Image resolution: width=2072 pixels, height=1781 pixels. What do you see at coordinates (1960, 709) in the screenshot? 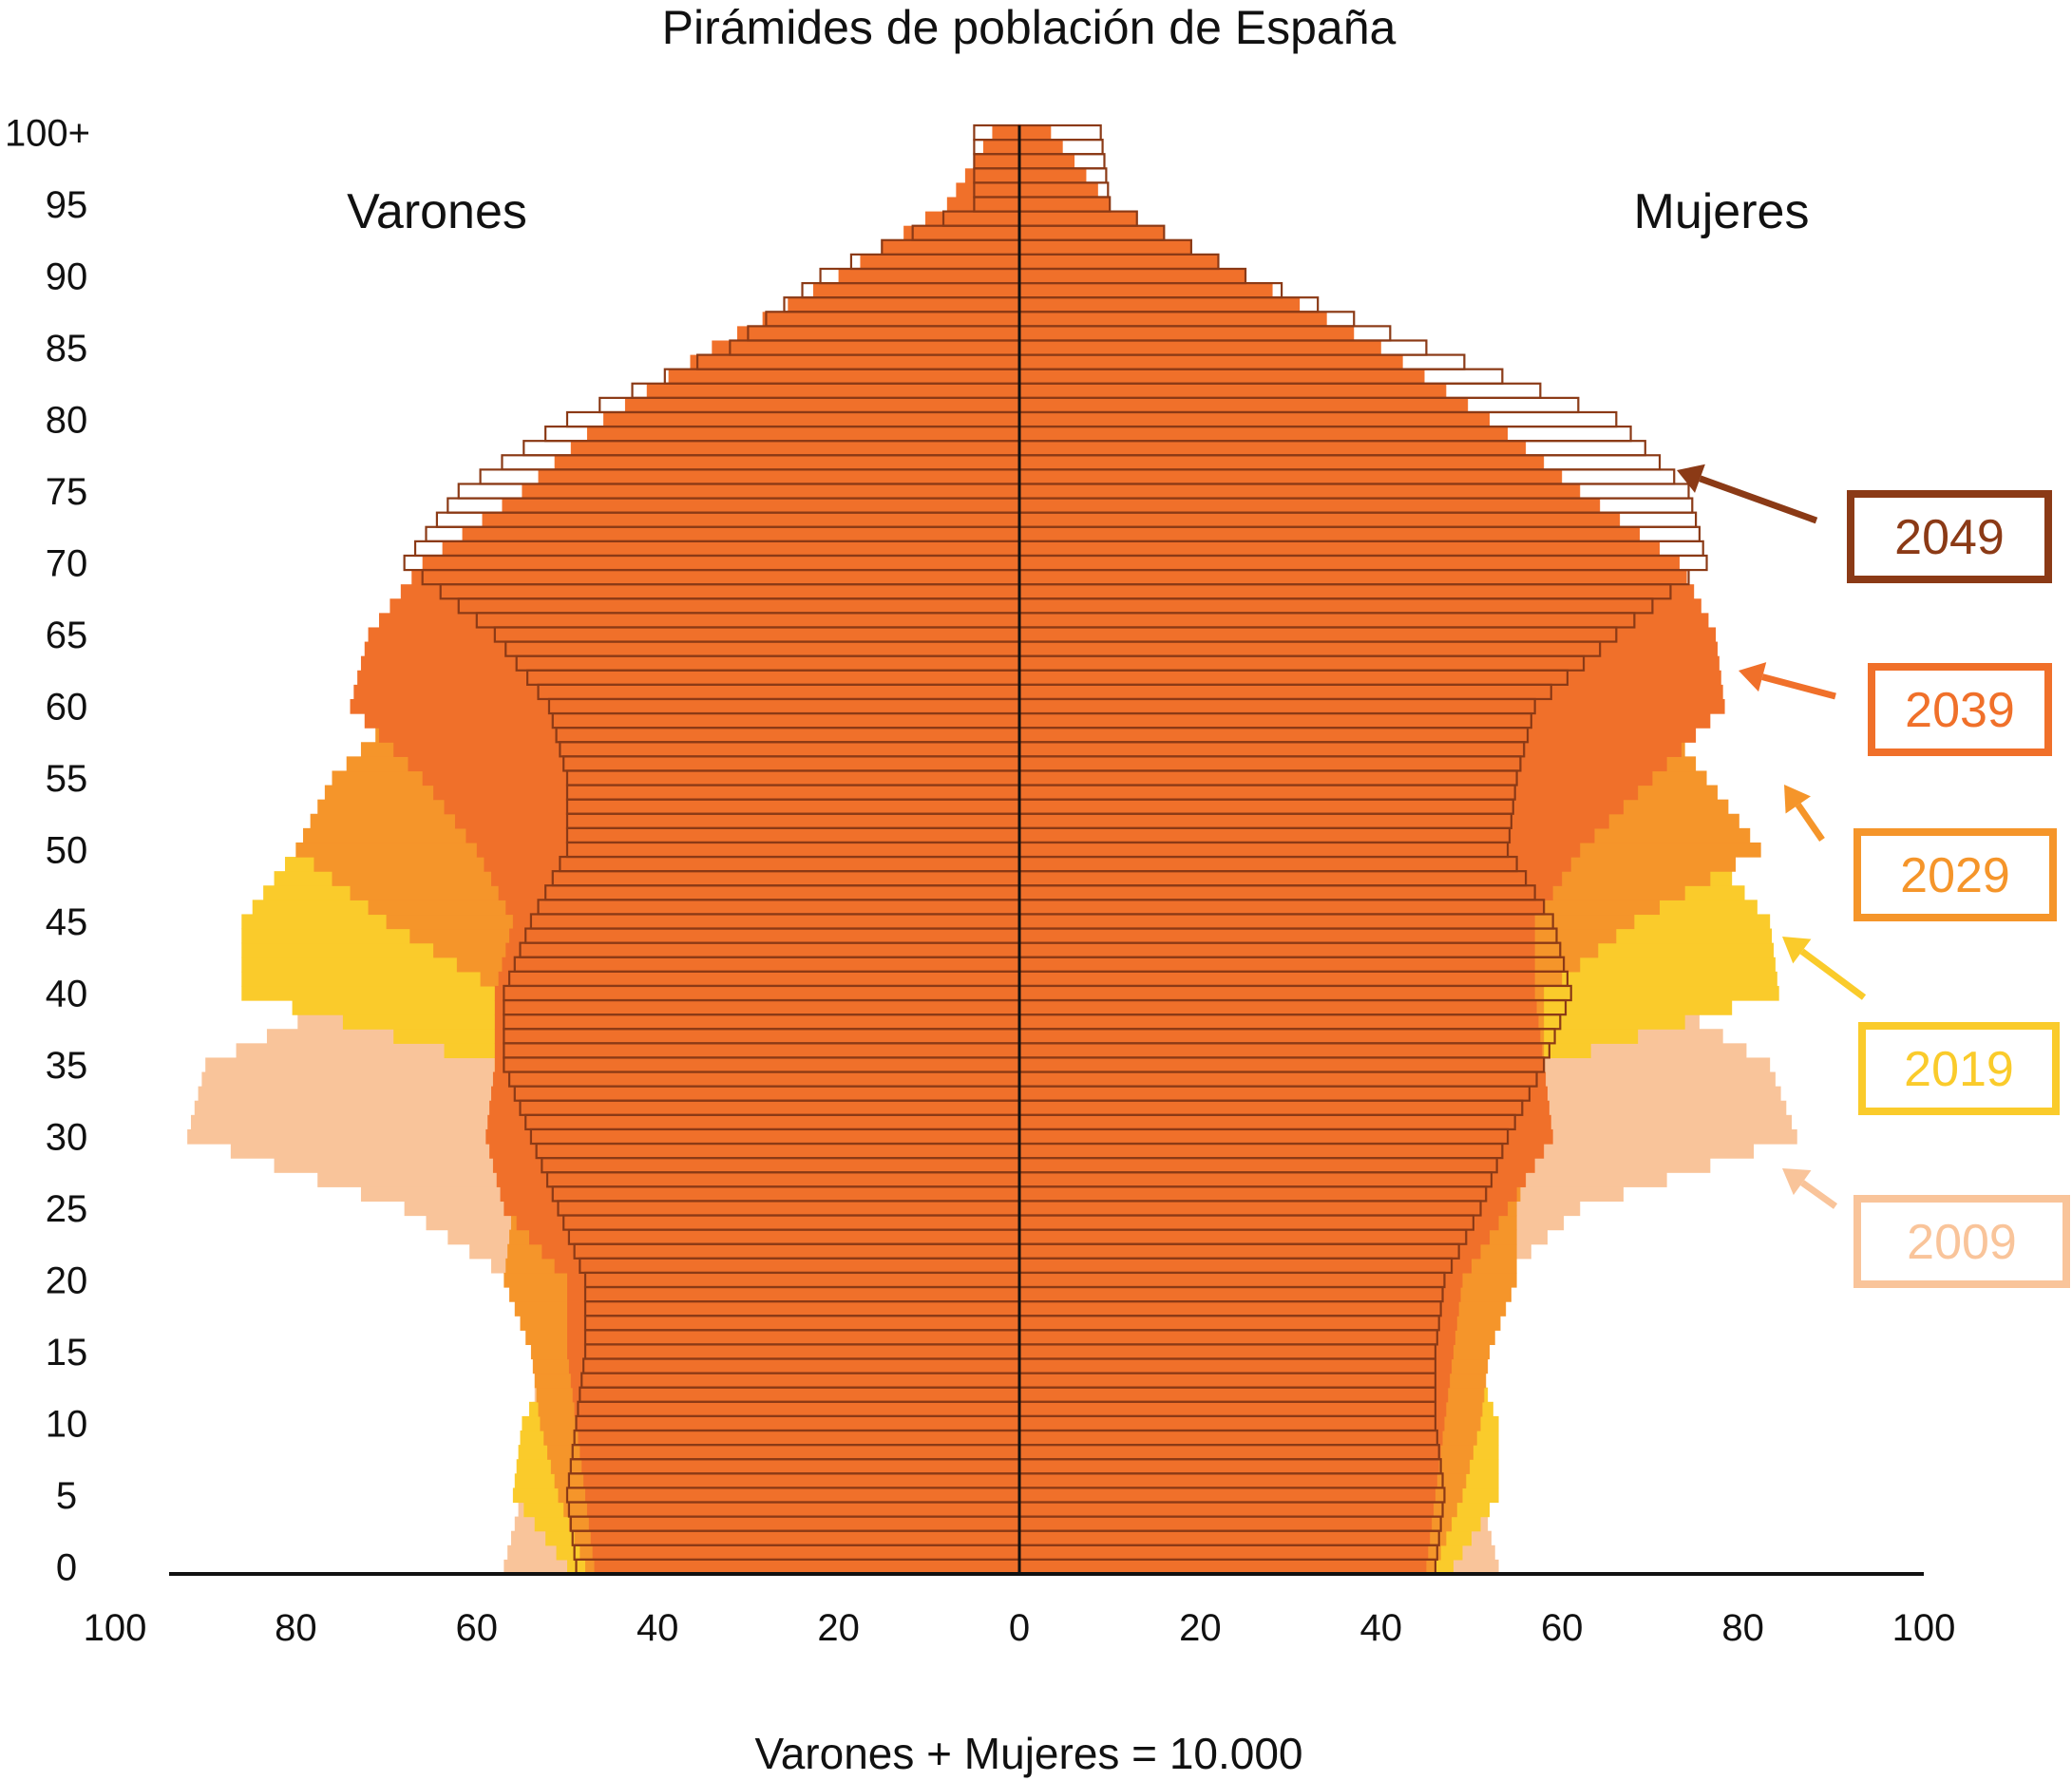
I see `legend-box-2039` at bounding box center [1960, 709].